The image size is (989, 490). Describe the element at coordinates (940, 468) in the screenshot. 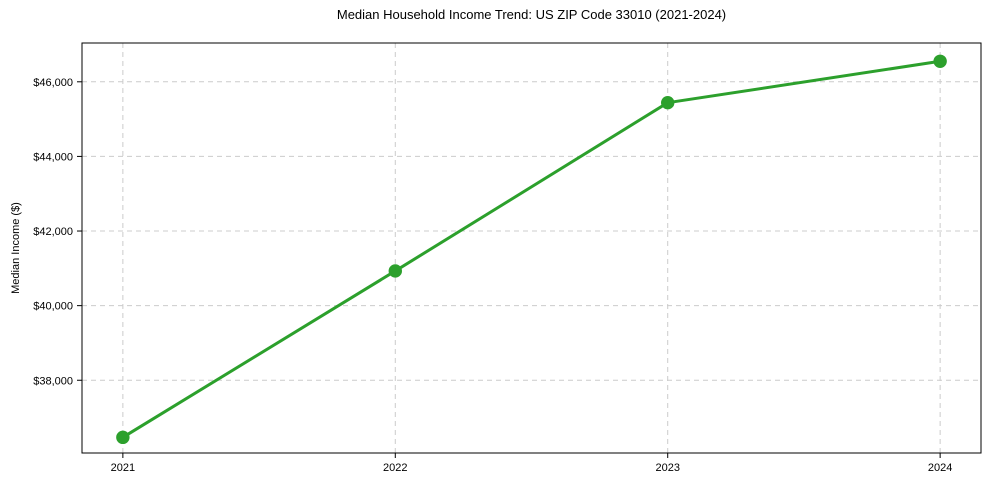

I see `x-tick-label: 2024` at that location.